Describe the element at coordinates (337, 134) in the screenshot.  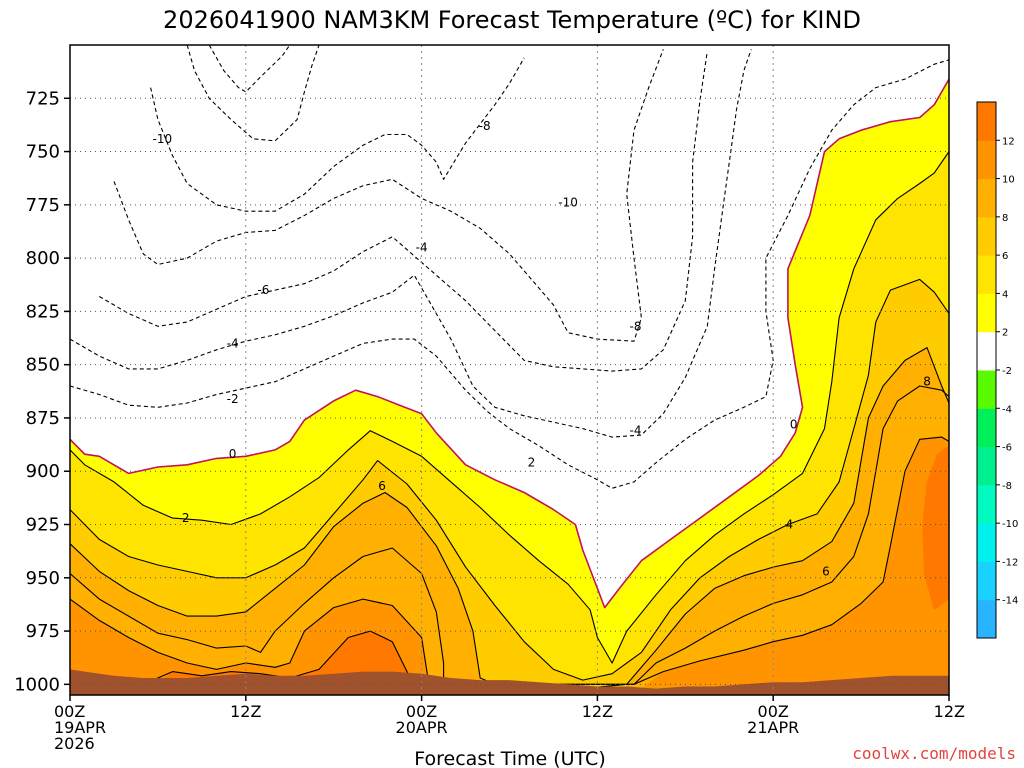
I see `contour--10` at that location.